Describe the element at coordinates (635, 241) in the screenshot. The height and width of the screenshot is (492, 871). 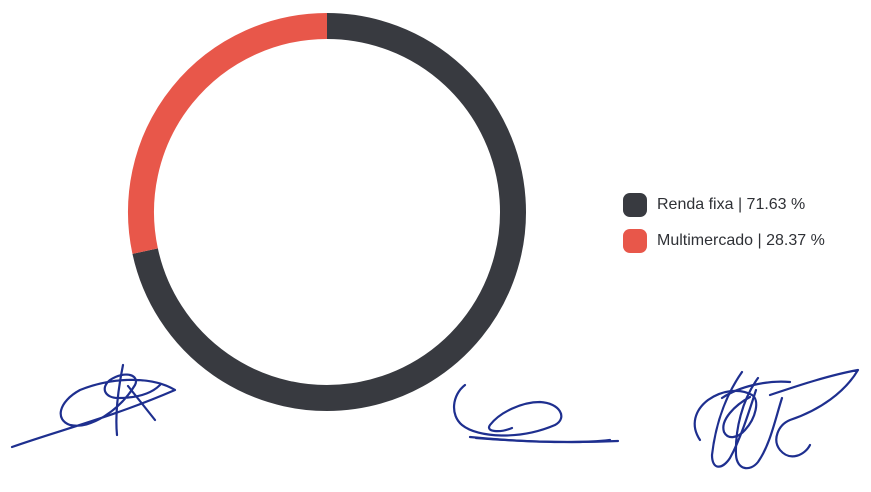
I see `legend-swatch-multimercado` at that location.